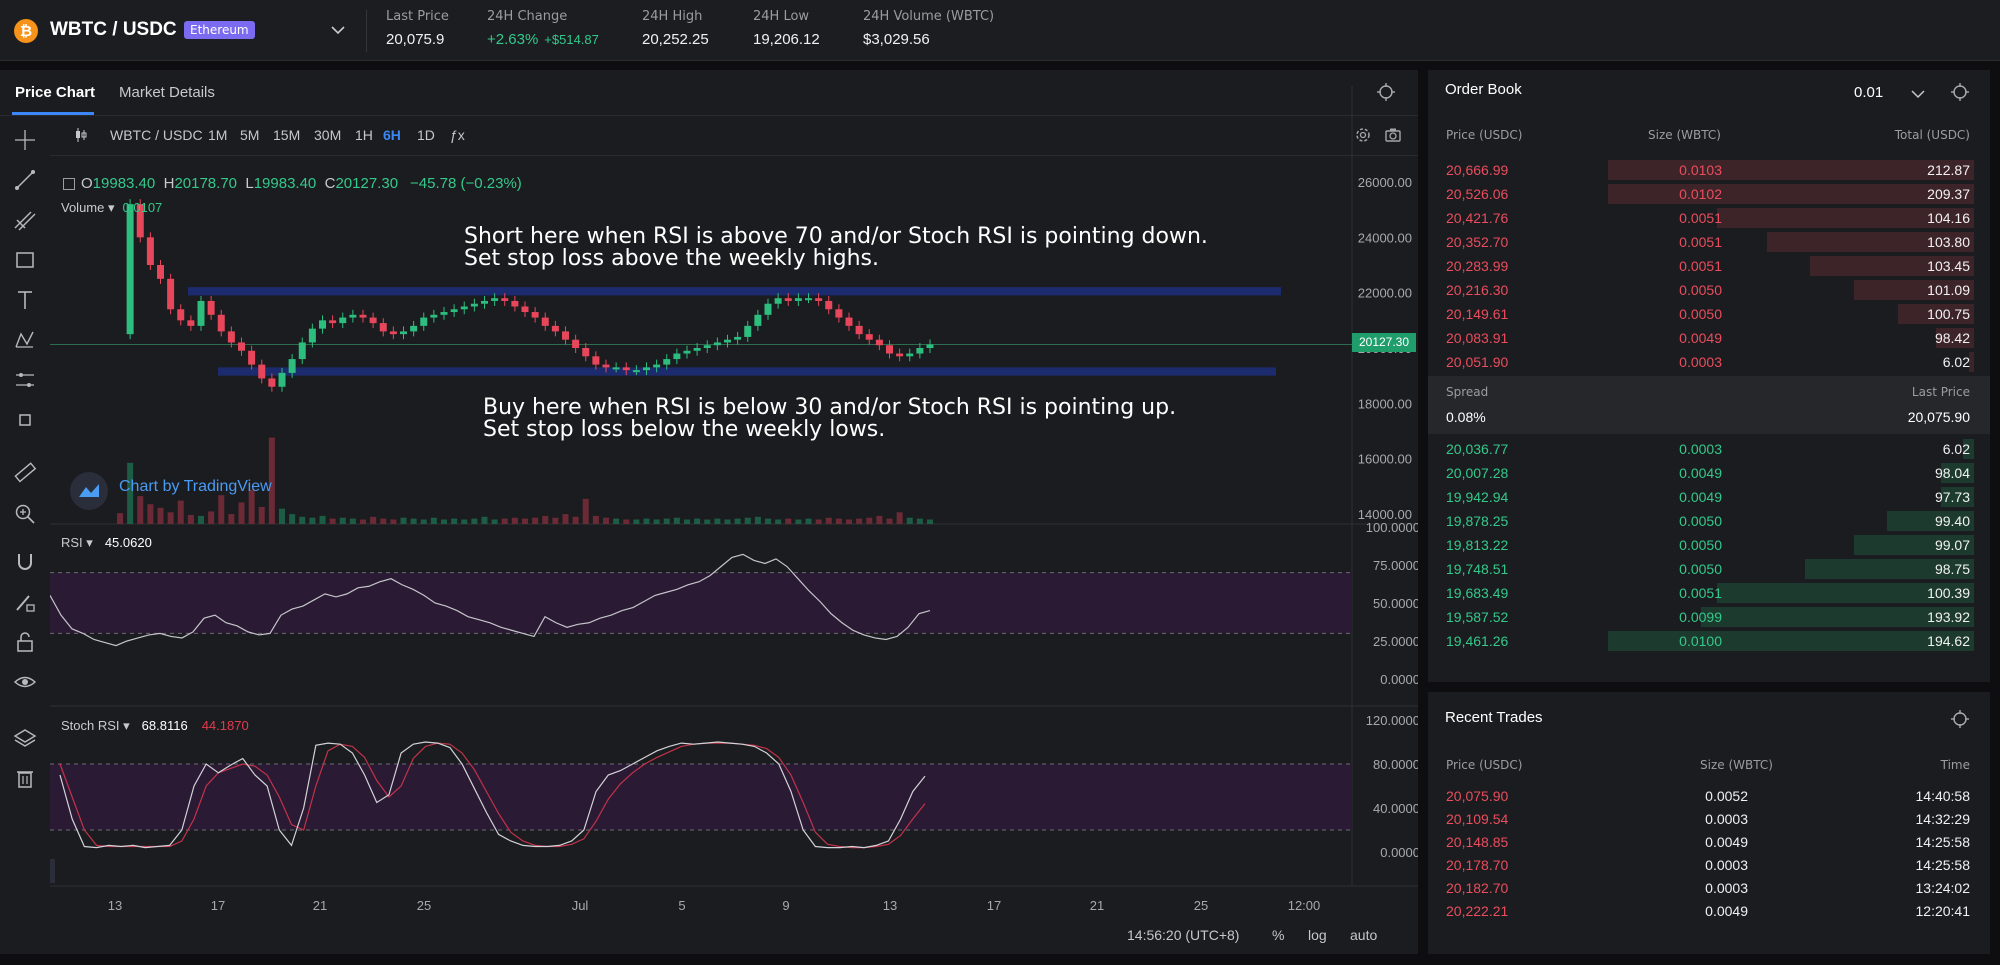  Describe the element at coordinates (89, 491) in the screenshot. I see `tradingview-logo-icon` at that location.